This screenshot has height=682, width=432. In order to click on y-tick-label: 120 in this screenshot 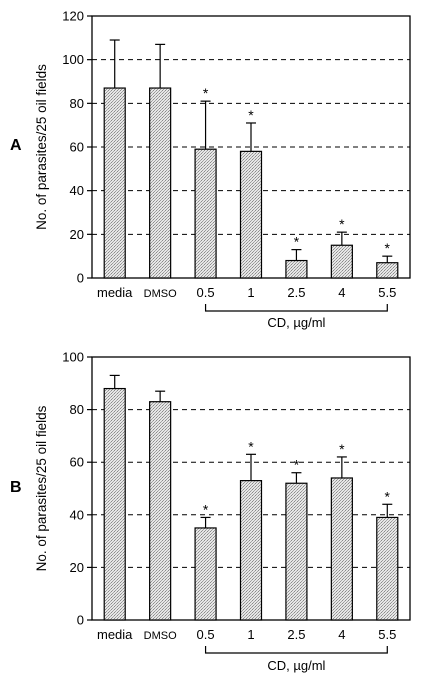, I will do `click(73, 16)`.